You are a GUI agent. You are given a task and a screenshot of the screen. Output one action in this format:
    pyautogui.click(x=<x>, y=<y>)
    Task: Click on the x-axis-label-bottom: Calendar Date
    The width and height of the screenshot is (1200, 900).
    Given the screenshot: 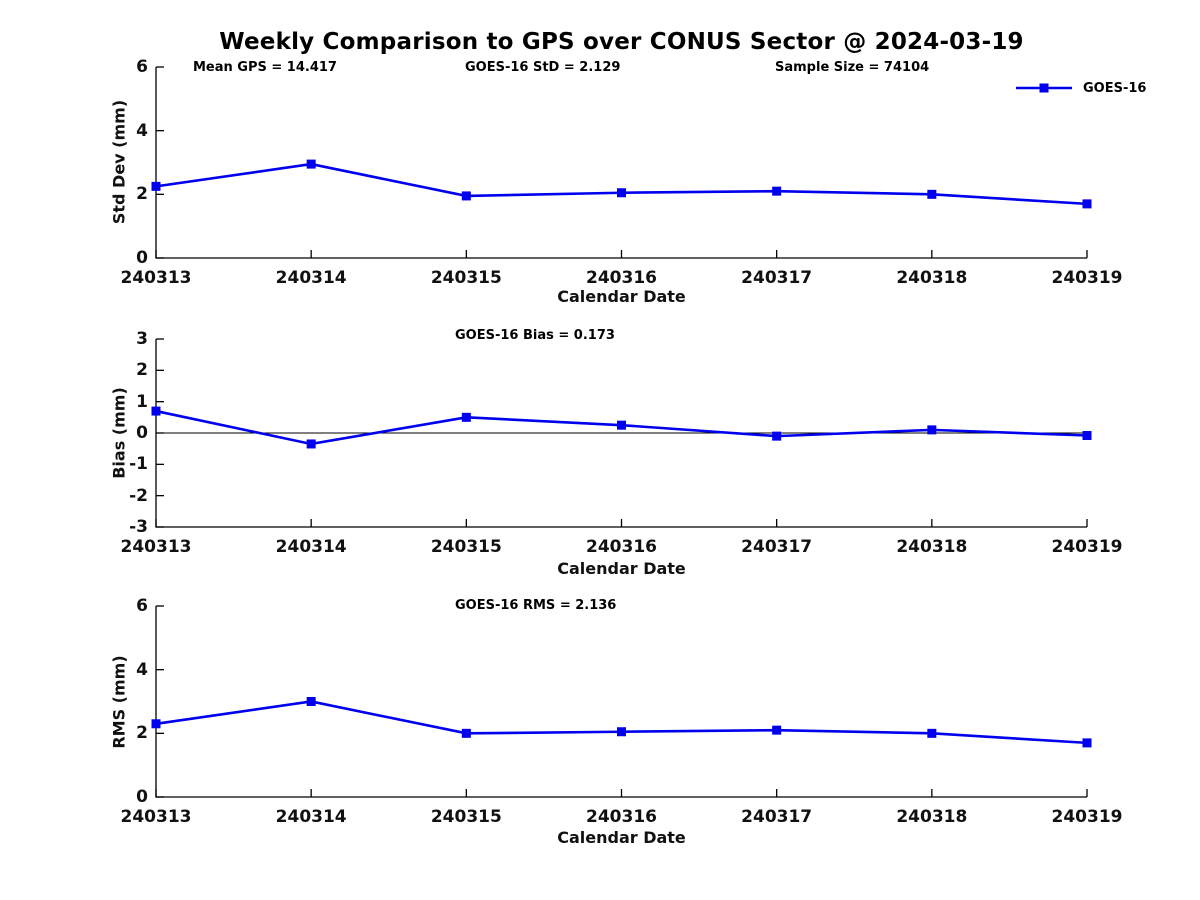 What is the action you would take?
    pyautogui.click(x=621, y=837)
    